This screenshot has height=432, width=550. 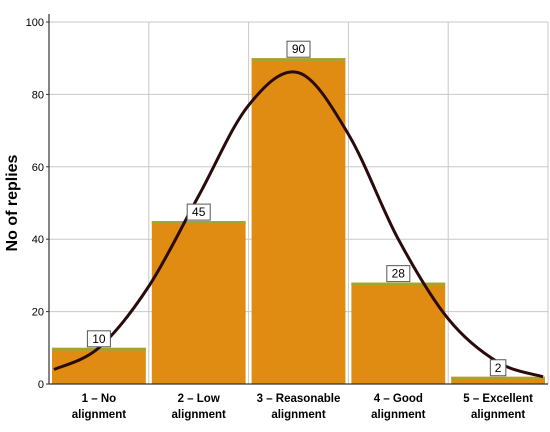 What do you see at coordinates (38, 313) in the screenshot?
I see `y-tick-label: 20` at bounding box center [38, 313].